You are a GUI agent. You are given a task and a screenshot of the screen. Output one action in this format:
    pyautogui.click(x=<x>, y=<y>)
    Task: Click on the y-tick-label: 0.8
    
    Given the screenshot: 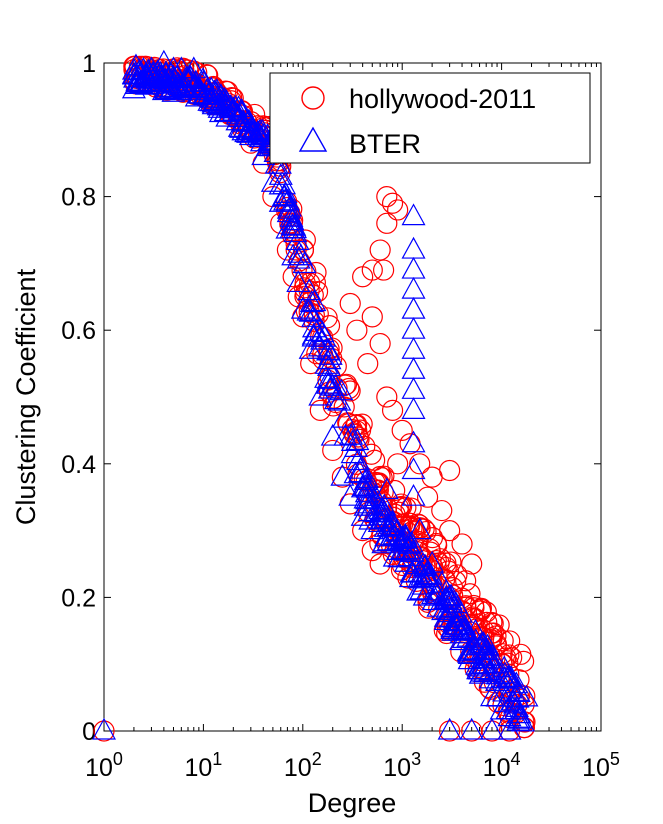 What is the action you would take?
    pyautogui.click(x=78, y=198)
    